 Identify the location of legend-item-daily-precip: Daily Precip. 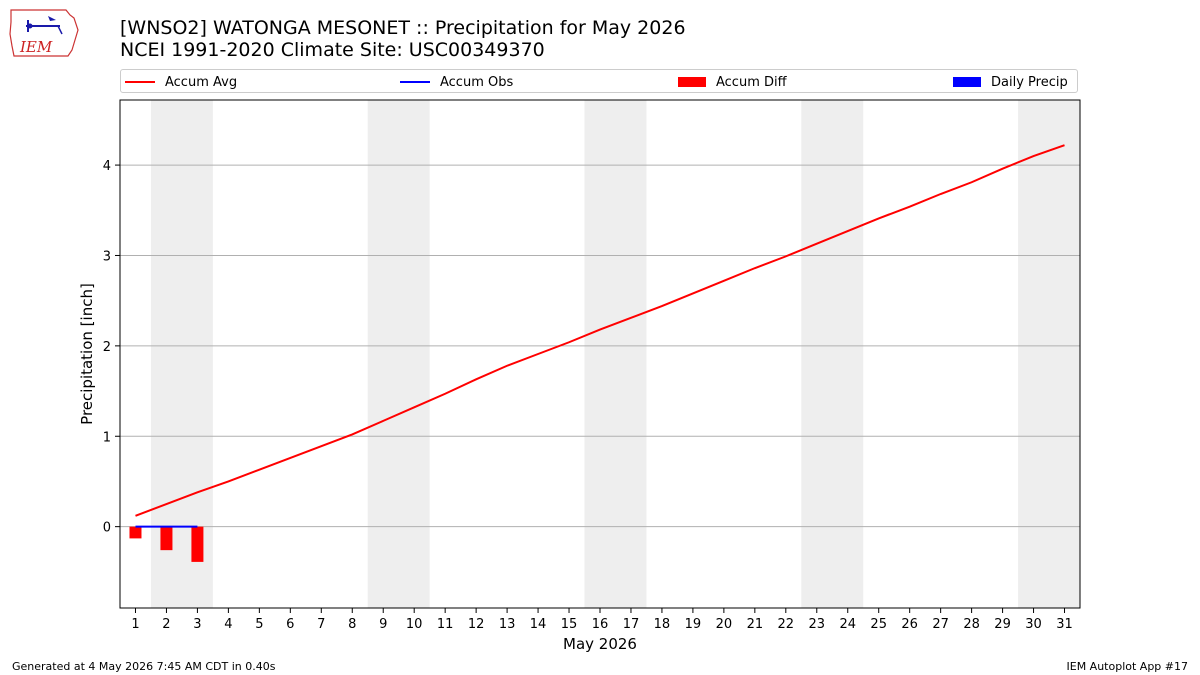
(1010, 82).